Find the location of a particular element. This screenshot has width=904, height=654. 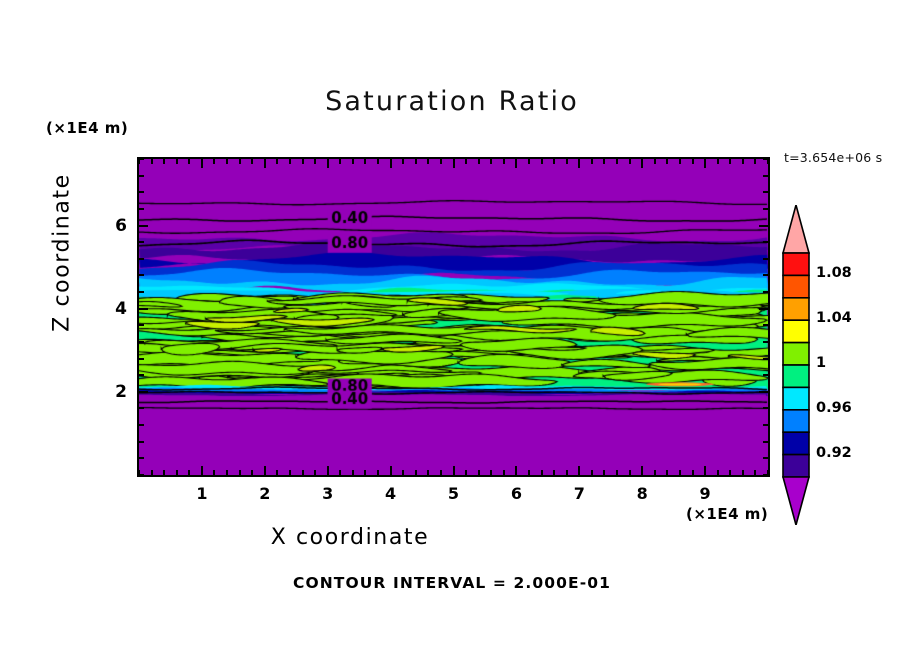

x-tick-label: 6 is located at coordinates (516, 493).